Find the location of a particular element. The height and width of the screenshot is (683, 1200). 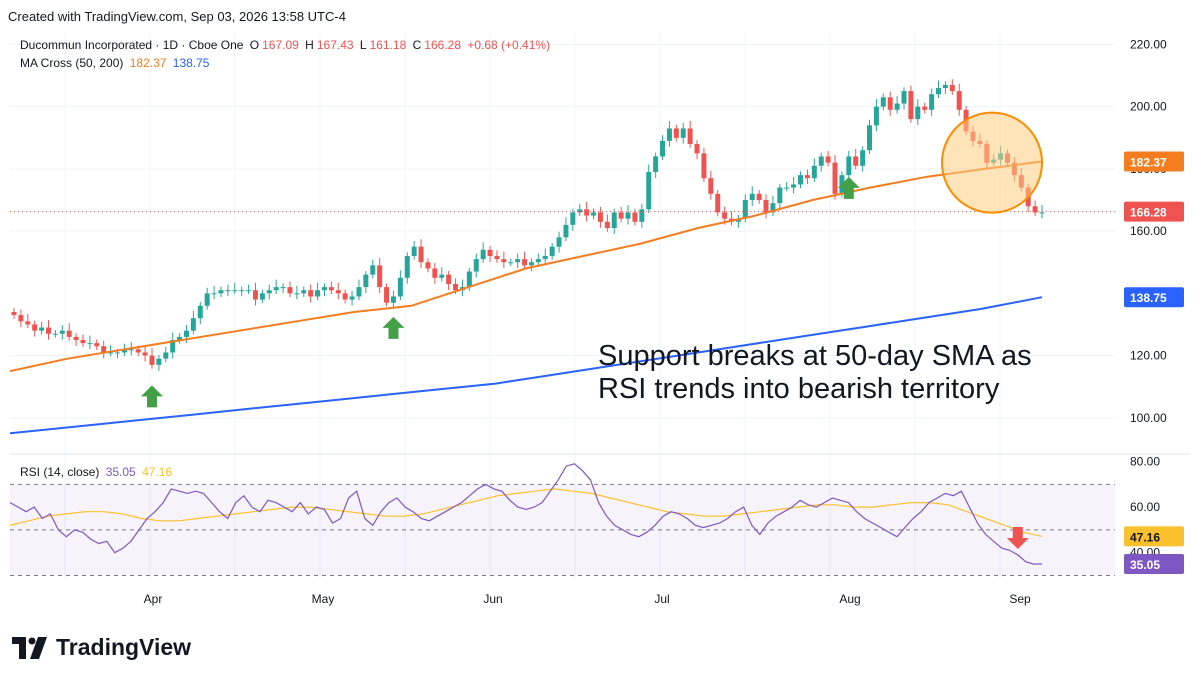

tradingview-logo: TradingView is located at coordinates (101, 647).